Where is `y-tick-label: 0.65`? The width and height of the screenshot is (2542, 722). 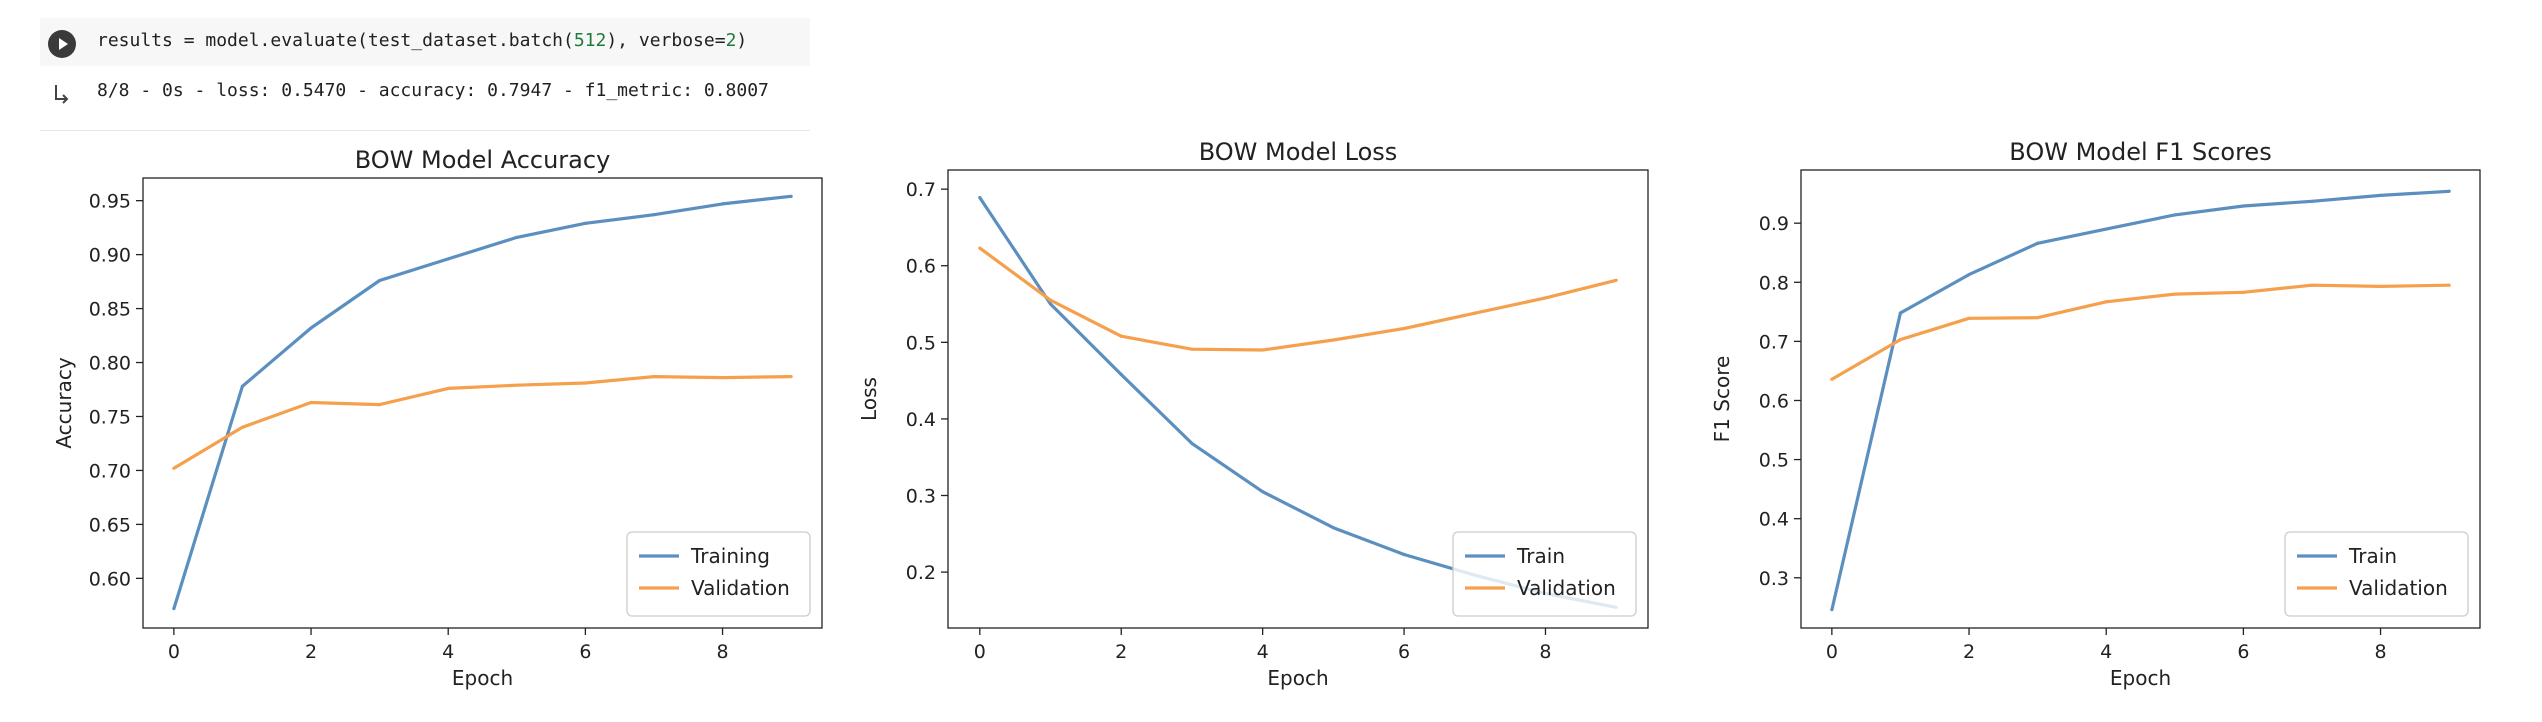 y-tick-label: 0.65 is located at coordinates (110, 525).